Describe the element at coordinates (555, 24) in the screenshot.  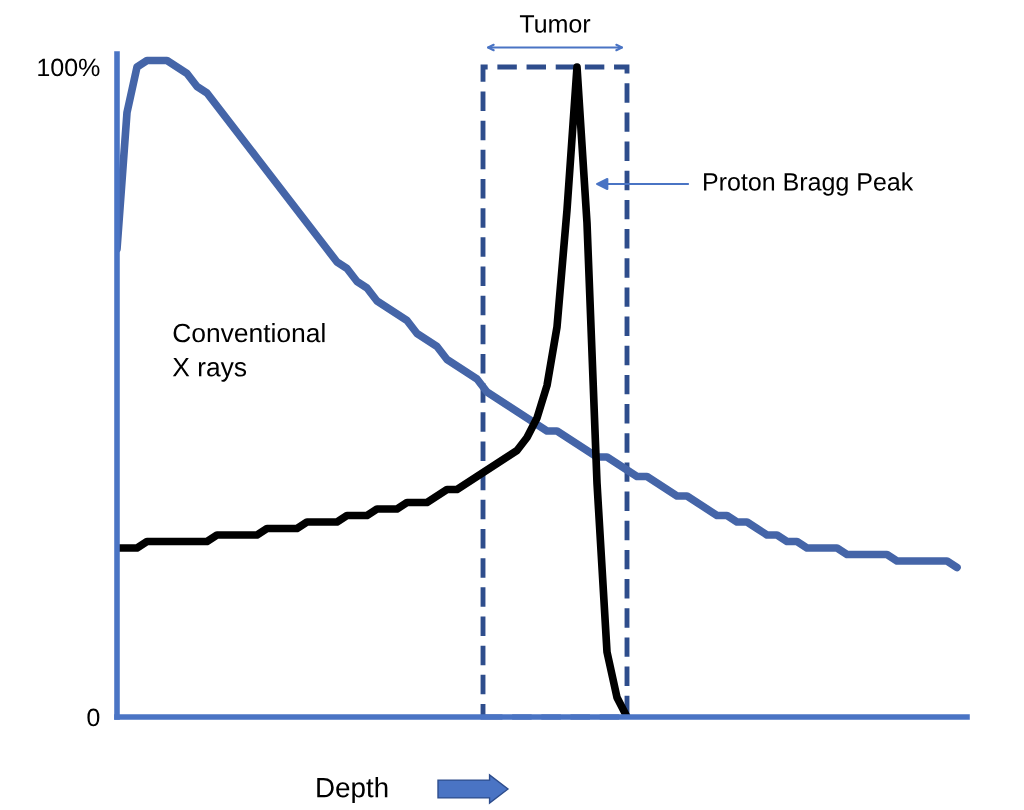
I see `text: Tumor` at that location.